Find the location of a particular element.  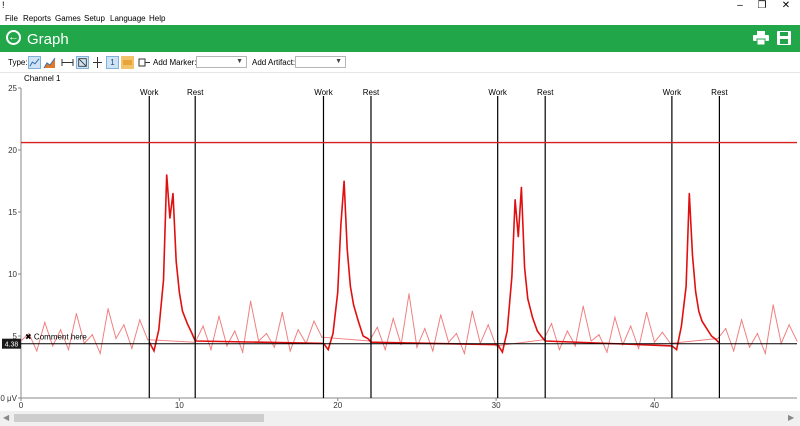

back-arrow-icon: ← is located at coordinates (13, 37).